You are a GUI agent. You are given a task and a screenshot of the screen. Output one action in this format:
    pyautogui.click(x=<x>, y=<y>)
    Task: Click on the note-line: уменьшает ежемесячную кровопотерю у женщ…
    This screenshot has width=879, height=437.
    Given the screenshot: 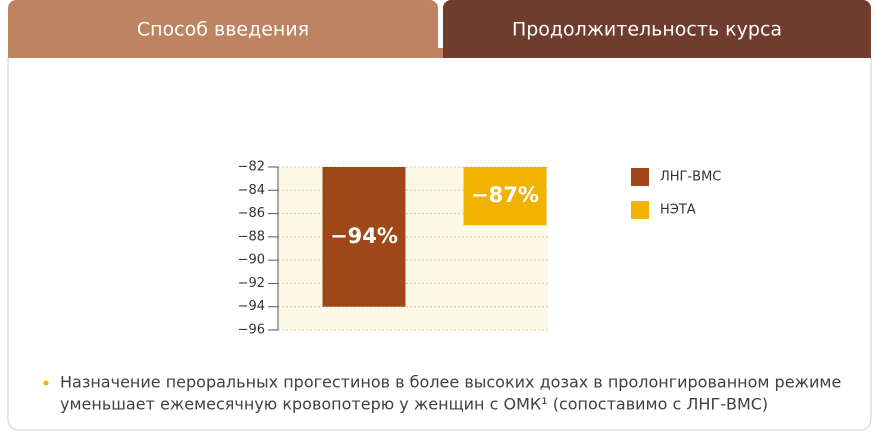 What is the action you would take?
    pyautogui.click(x=414, y=404)
    